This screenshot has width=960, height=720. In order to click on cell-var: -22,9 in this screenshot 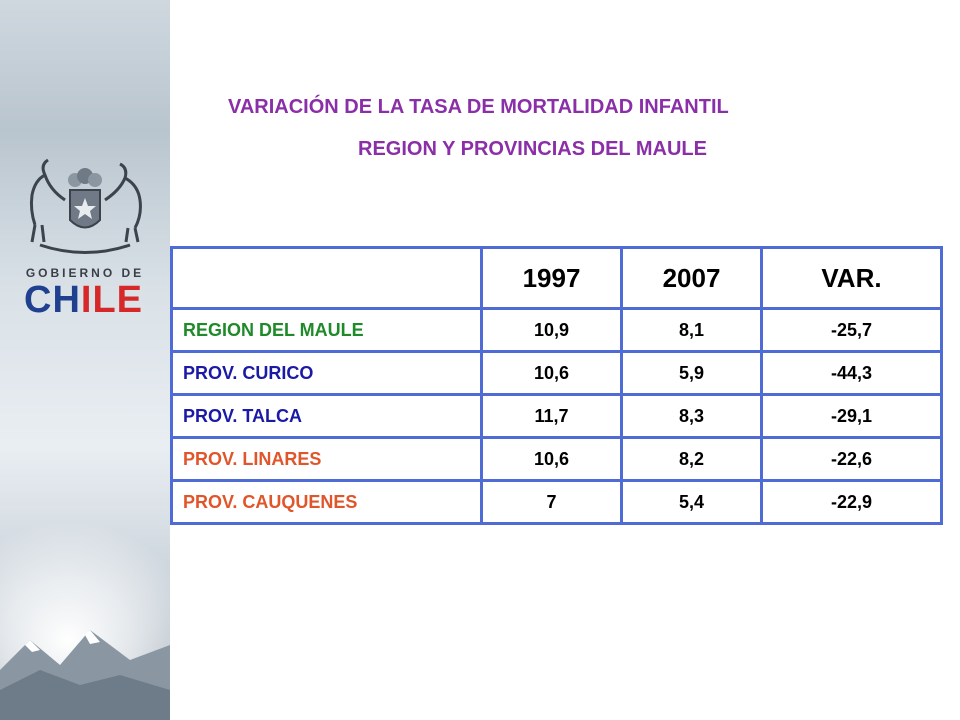, I will do `click(851, 502)`.